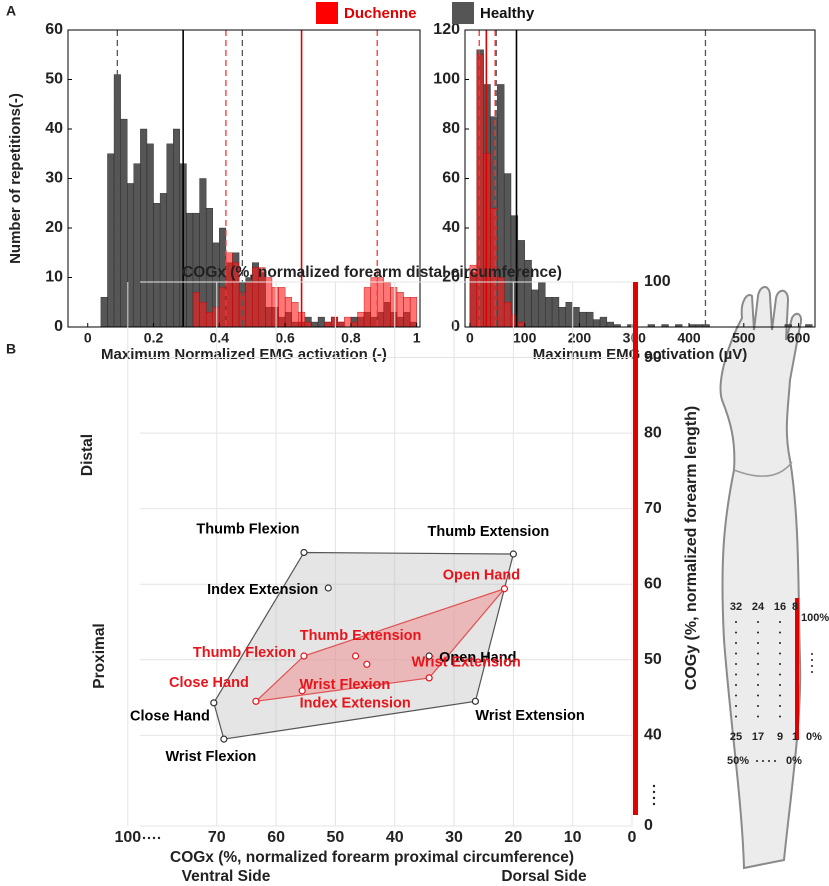 The image size is (829, 886). Describe the element at coordinates (11, 11) in the screenshot. I see `panel-label: A` at that location.